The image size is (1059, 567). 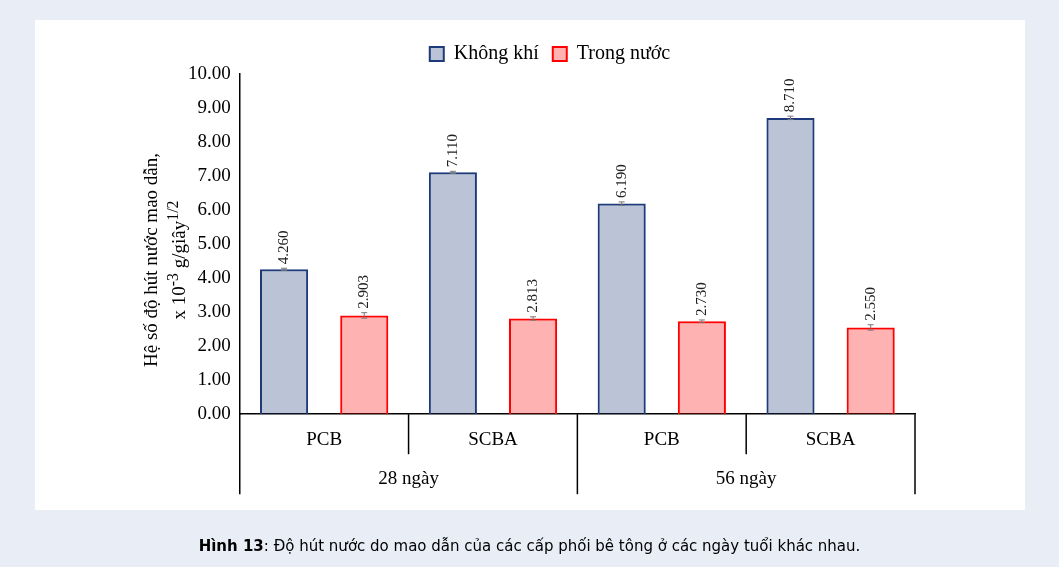 What do you see at coordinates (214, 175) in the screenshot?
I see `y-tick-label: 7.00` at bounding box center [214, 175].